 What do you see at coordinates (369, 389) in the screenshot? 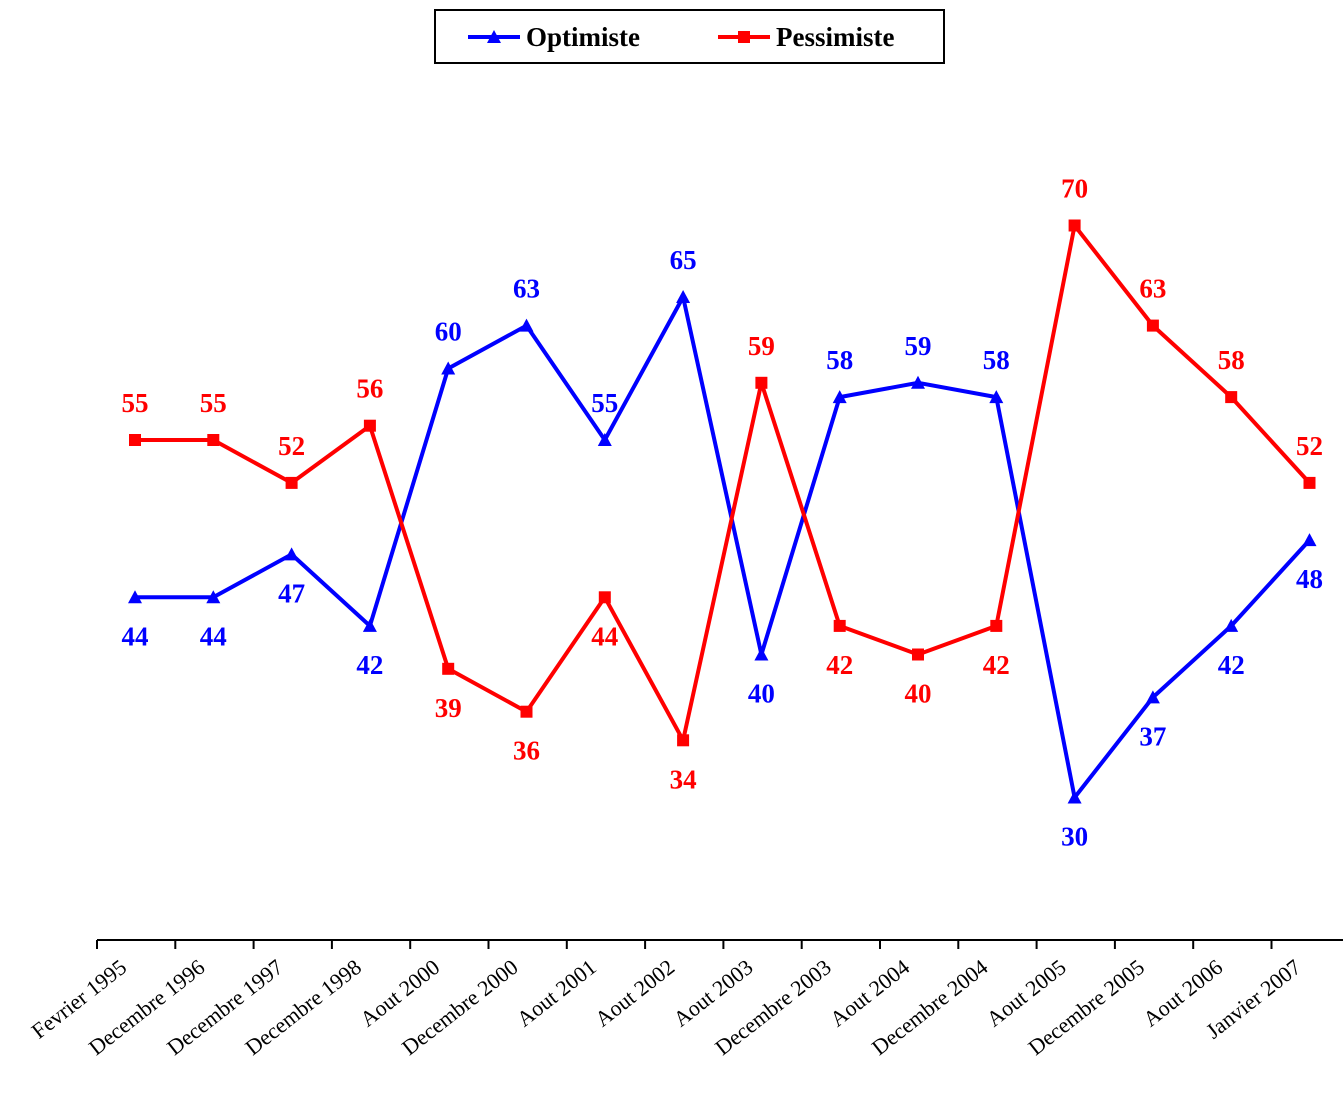
I see `data-label: 56` at bounding box center [369, 389].